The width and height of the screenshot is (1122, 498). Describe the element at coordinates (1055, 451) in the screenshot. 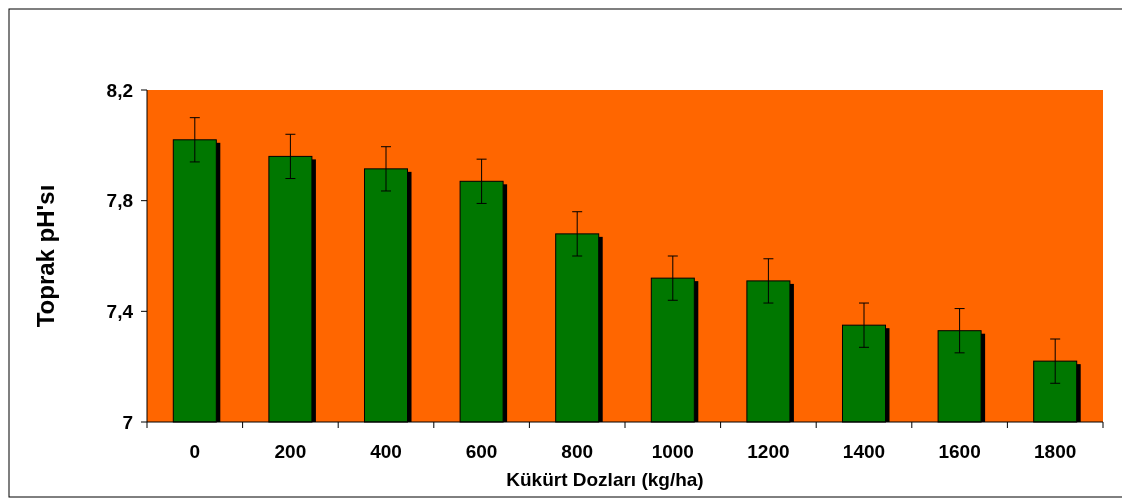

I see `x-tick-label: 1800` at that location.